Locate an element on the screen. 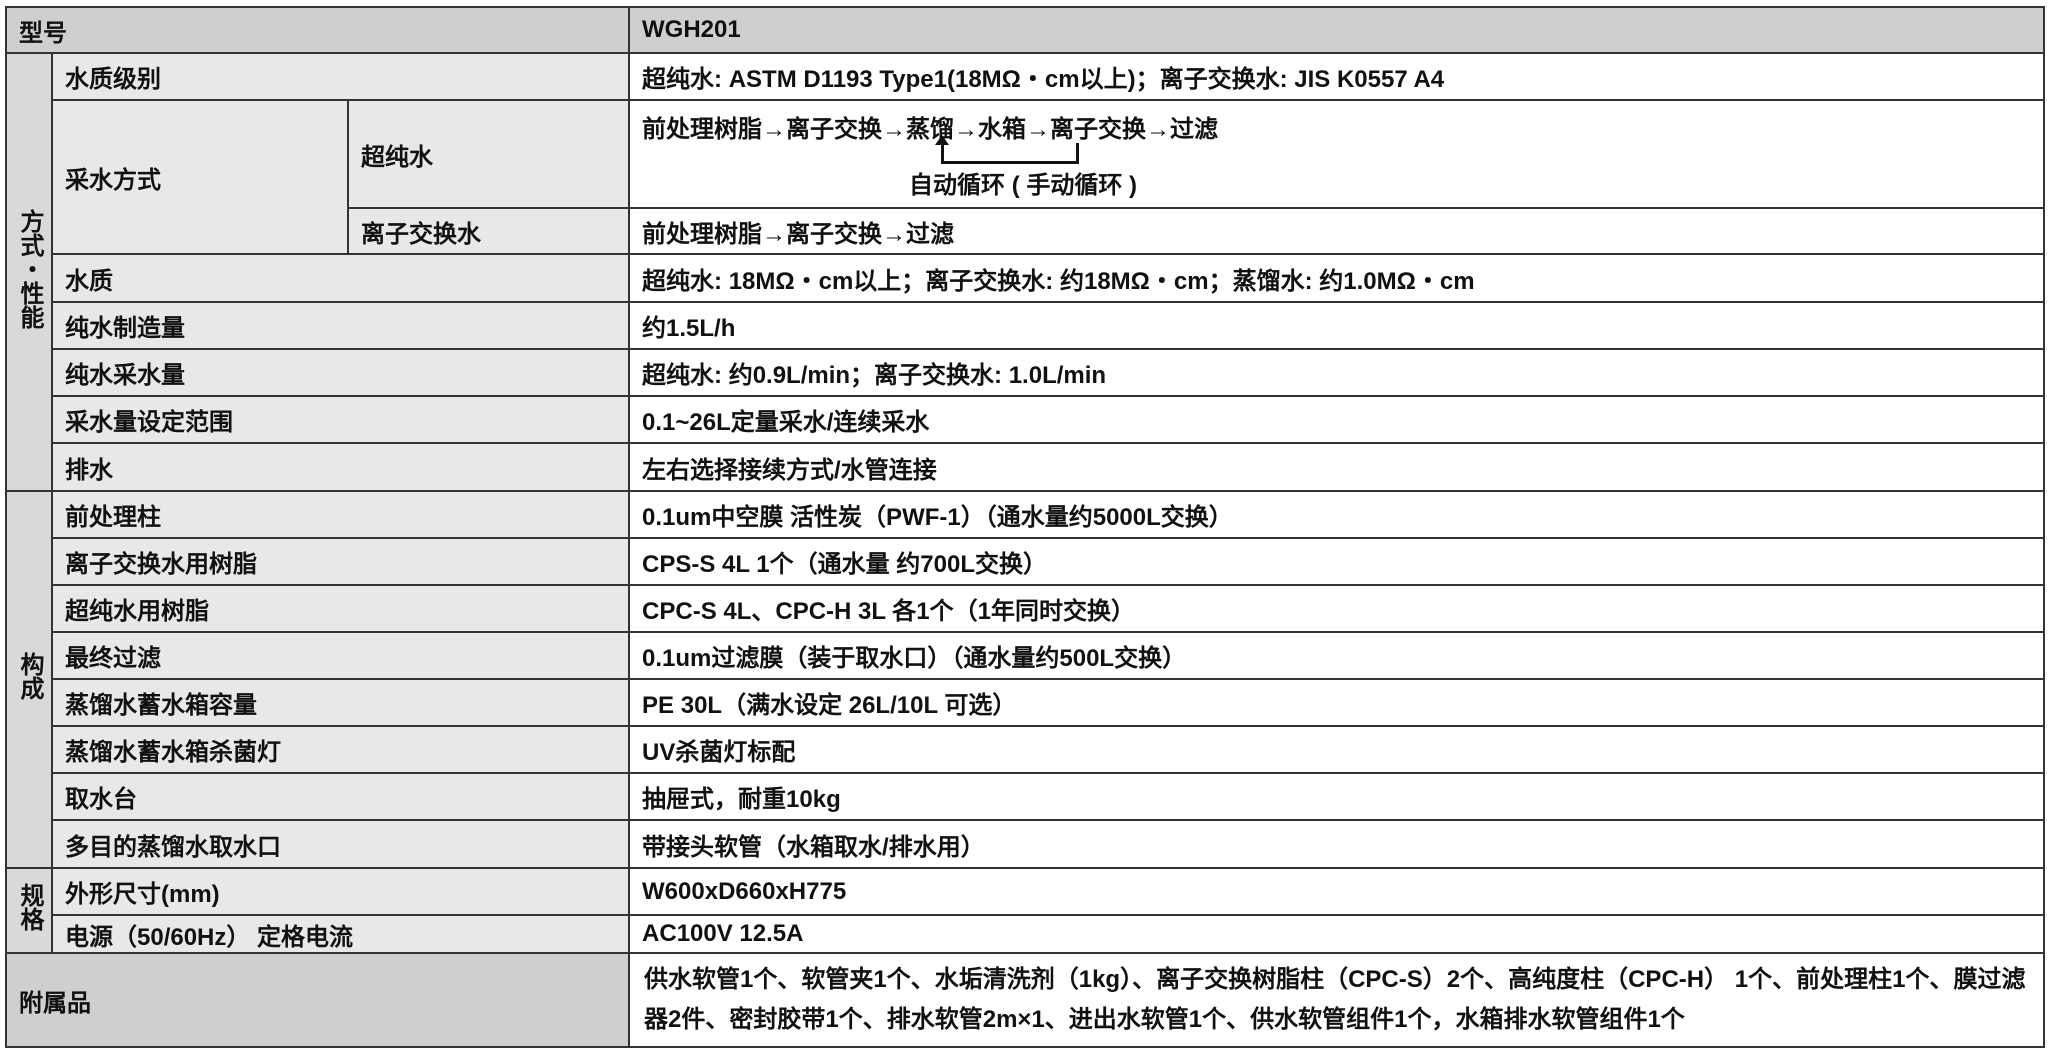 The height and width of the screenshot is (1052, 2052). group-label: 构成 is located at coordinates (29, 676).